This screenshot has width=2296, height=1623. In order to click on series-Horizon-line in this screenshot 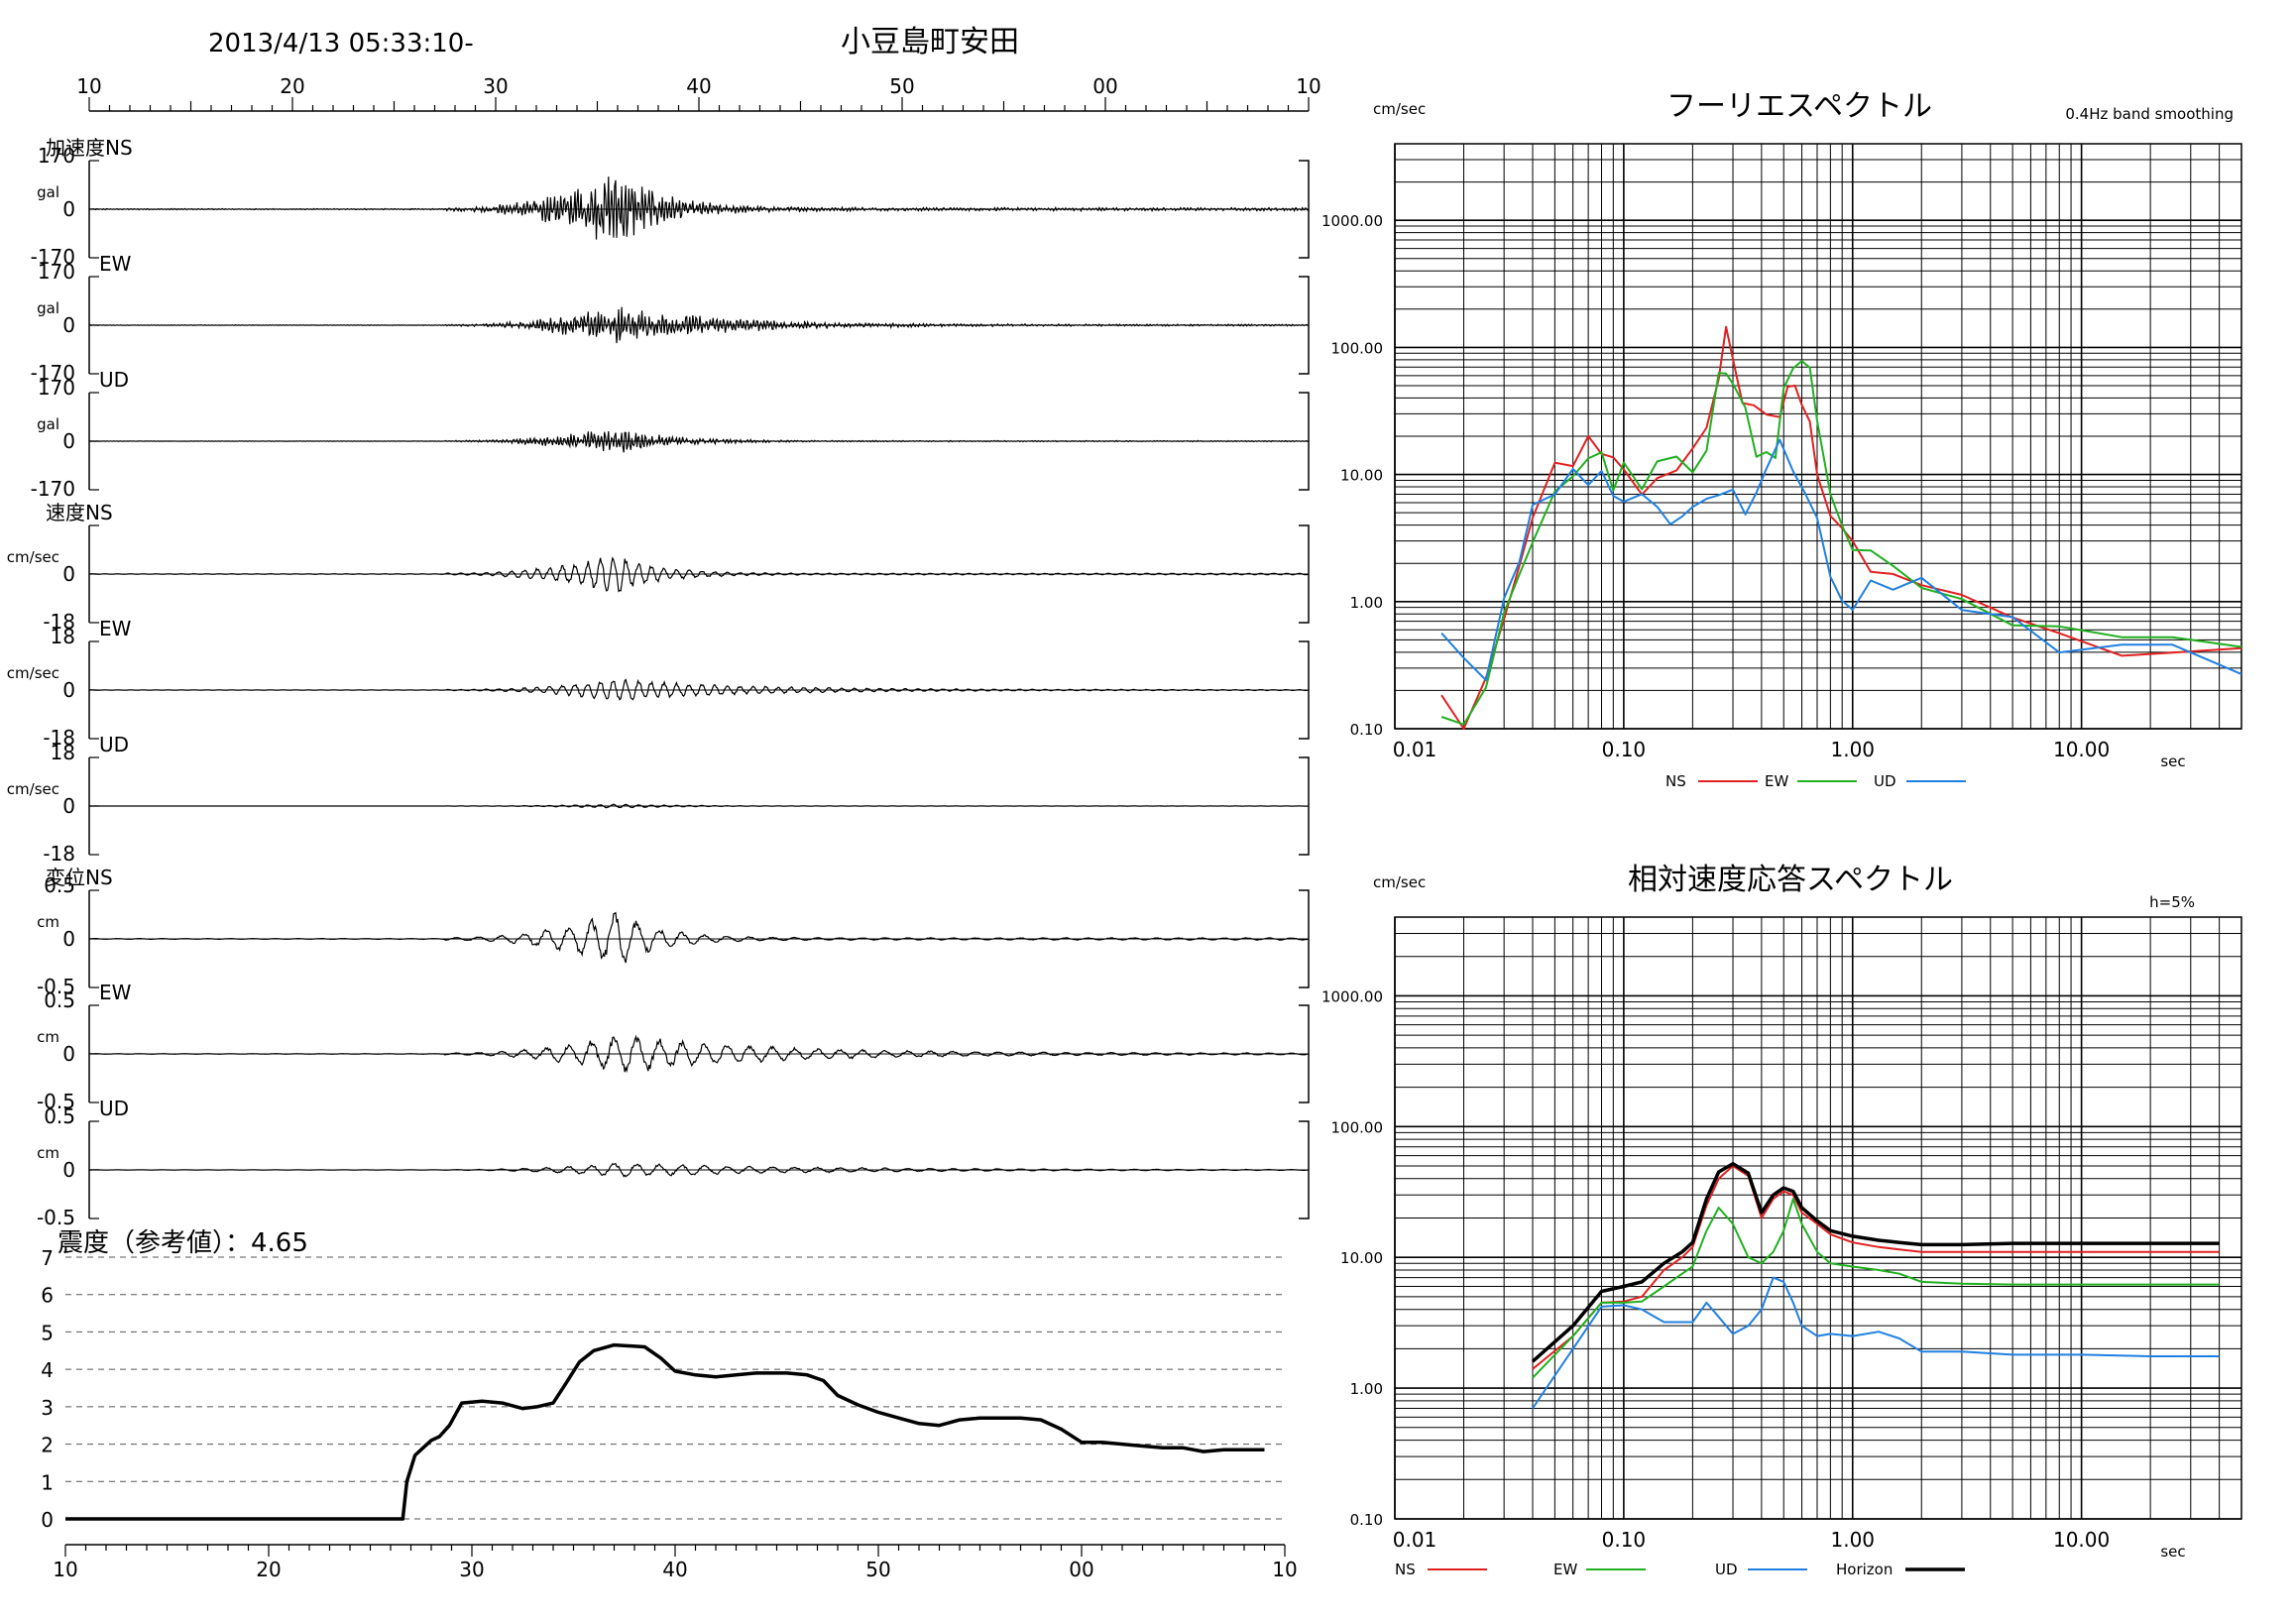, I will do `click(1875, 1262)`.